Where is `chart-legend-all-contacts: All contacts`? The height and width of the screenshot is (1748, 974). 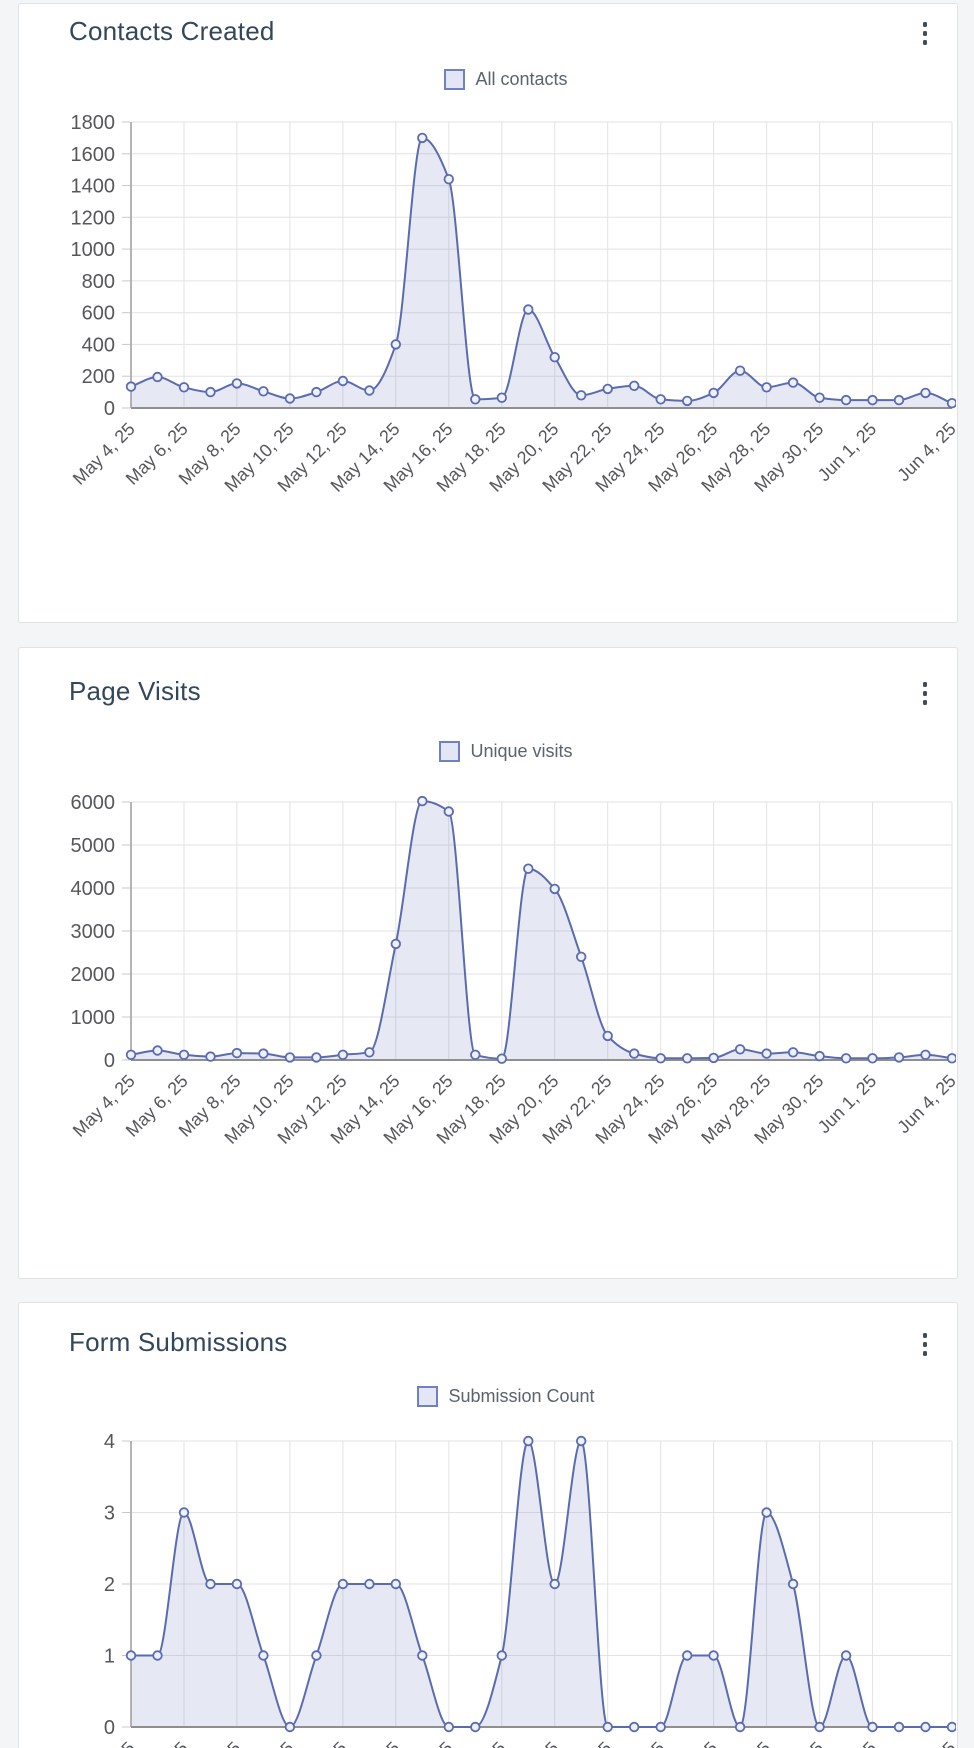
chart-legend-all-contacts: All contacts is located at coordinates (497, 79).